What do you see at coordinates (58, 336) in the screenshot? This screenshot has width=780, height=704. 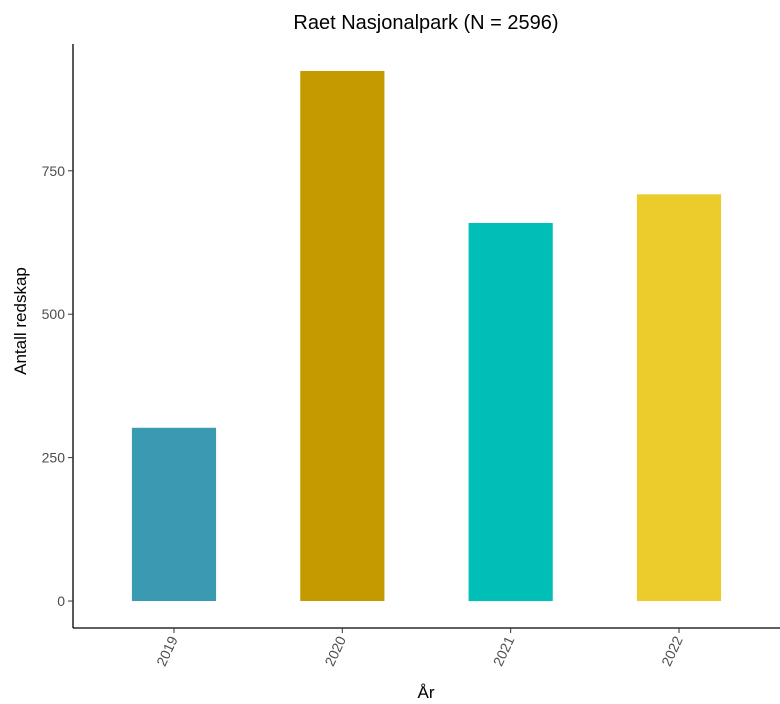 I see `y-axis: 0 250 500 750` at bounding box center [58, 336].